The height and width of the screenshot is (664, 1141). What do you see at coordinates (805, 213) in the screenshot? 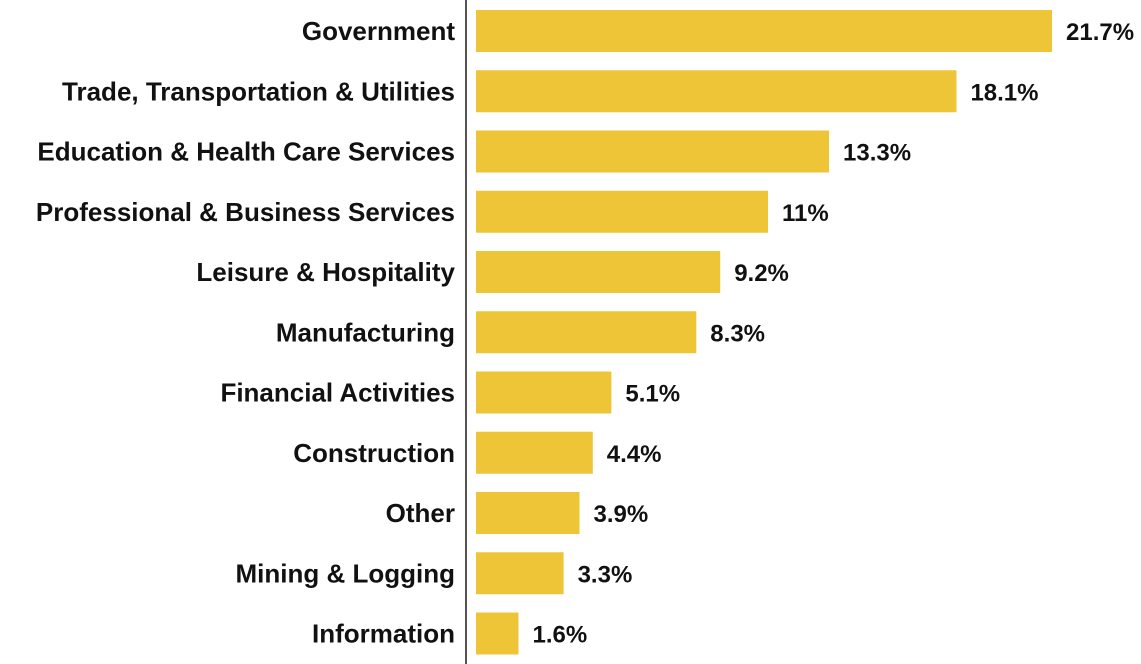
I see `value-label-professional-business-services: 11%` at bounding box center [805, 213].